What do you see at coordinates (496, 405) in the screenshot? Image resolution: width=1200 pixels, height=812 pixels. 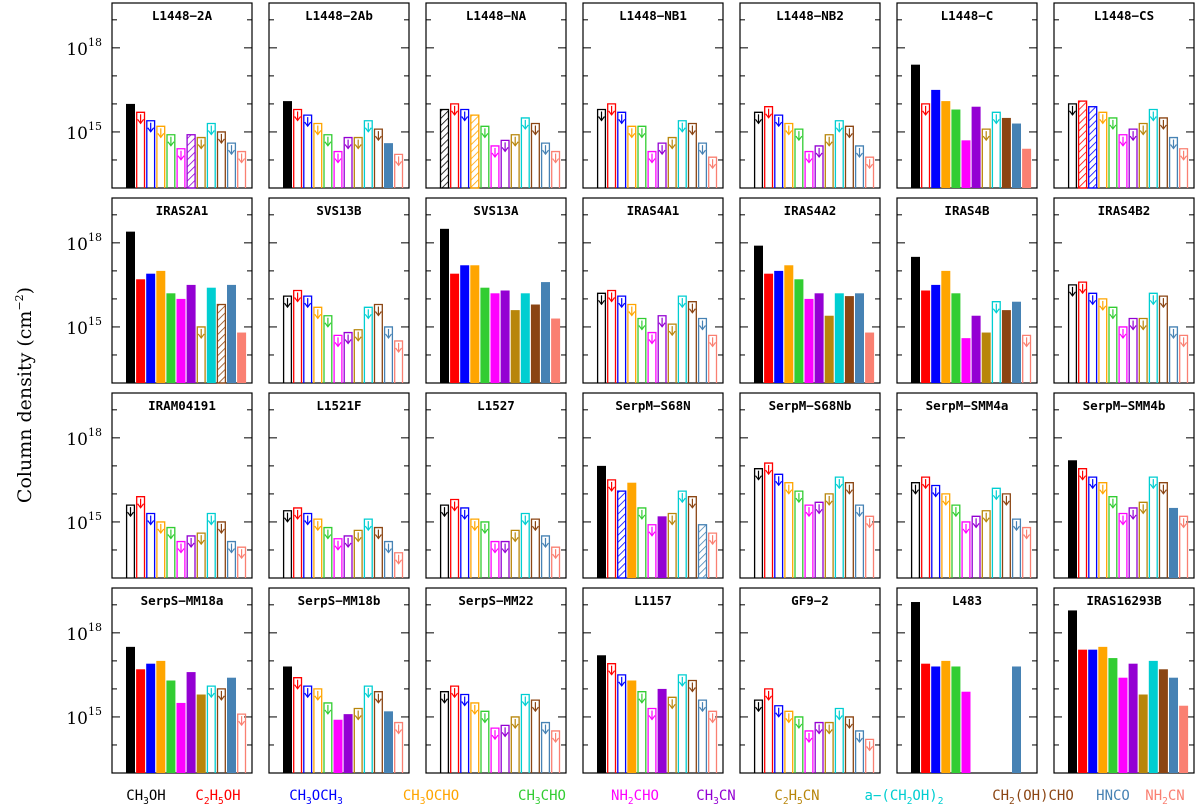 I see `panel-title: L1527` at bounding box center [496, 405].